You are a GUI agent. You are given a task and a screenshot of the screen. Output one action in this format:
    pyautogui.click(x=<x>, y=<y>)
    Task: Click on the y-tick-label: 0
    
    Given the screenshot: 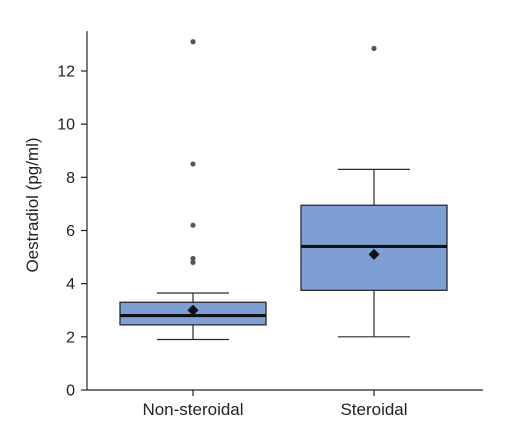 What is the action you would take?
    pyautogui.click(x=70, y=391)
    